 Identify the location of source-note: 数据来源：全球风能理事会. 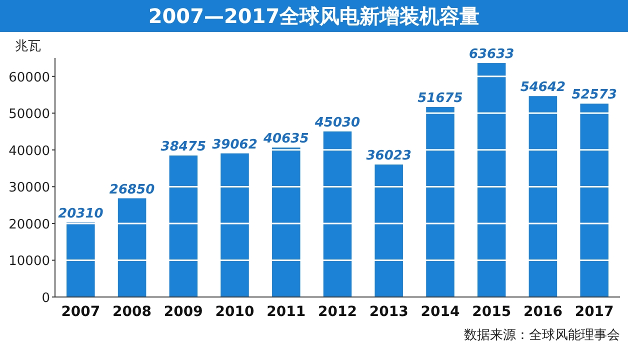
(542, 335).